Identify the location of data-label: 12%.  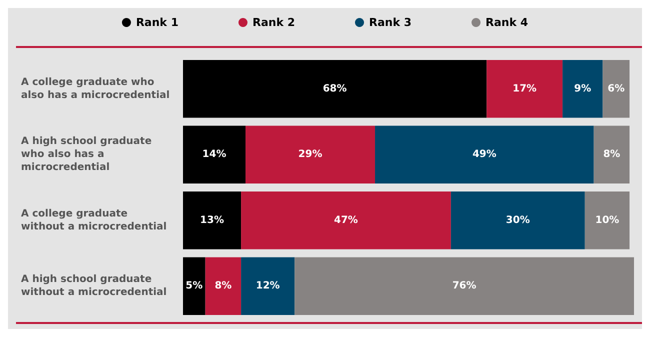
(268, 286).